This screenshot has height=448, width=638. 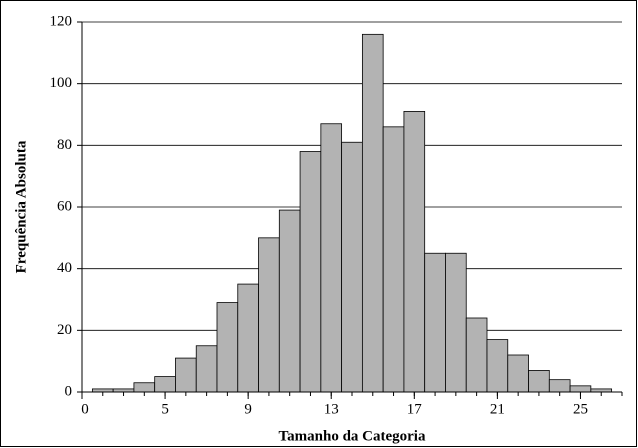 What do you see at coordinates (165, 409) in the screenshot?
I see `x-tick-label: 5` at bounding box center [165, 409].